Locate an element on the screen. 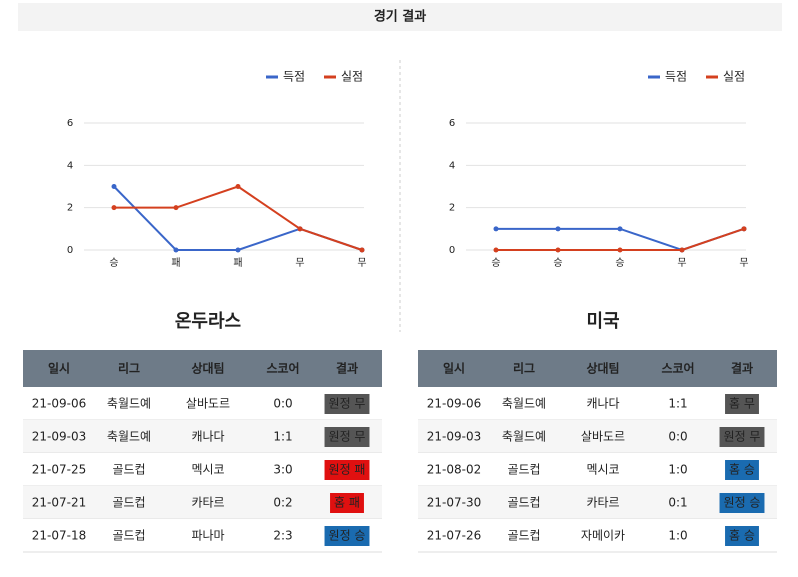  table-cell: 2:3 is located at coordinates (282, 536).